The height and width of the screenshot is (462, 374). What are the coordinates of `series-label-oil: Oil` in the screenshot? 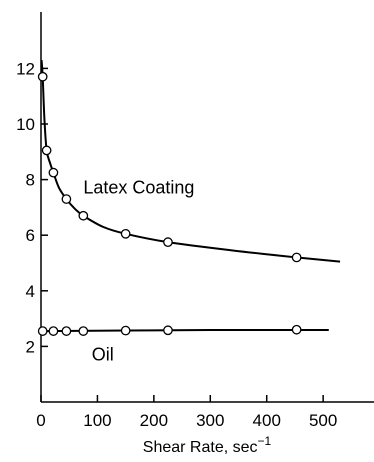 It's located at (103, 354).